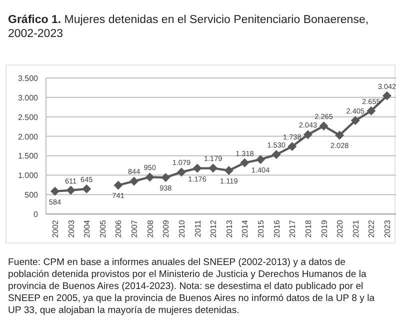 The width and height of the screenshot is (409, 332). What do you see at coordinates (28, 97) in the screenshot?
I see `y-tick-label: 3.000` at bounding box center [28, 97].